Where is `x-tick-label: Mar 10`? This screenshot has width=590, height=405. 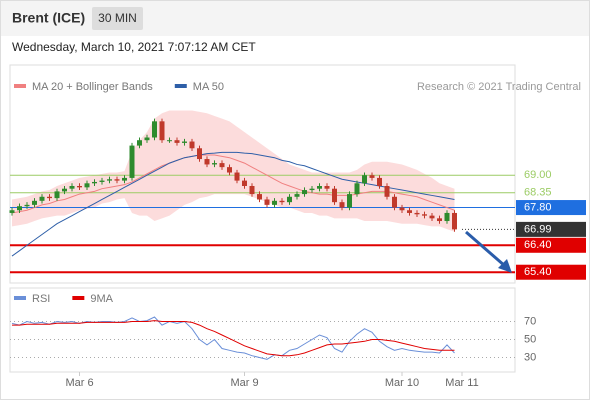 x-tick-label: Mar 10 is located at coordinates (402, 383).